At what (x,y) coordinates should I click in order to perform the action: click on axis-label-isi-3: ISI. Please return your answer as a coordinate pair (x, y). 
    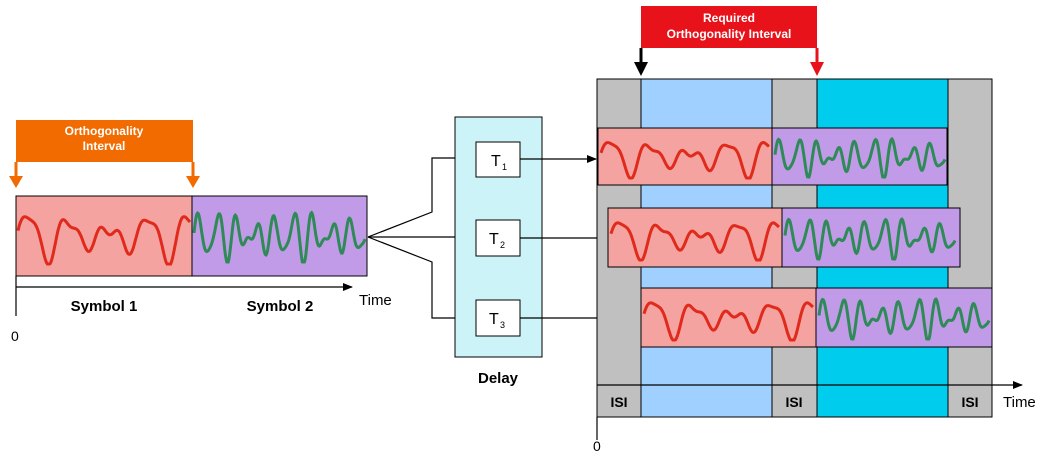
    Looking at the image, I should click on (969, 402).